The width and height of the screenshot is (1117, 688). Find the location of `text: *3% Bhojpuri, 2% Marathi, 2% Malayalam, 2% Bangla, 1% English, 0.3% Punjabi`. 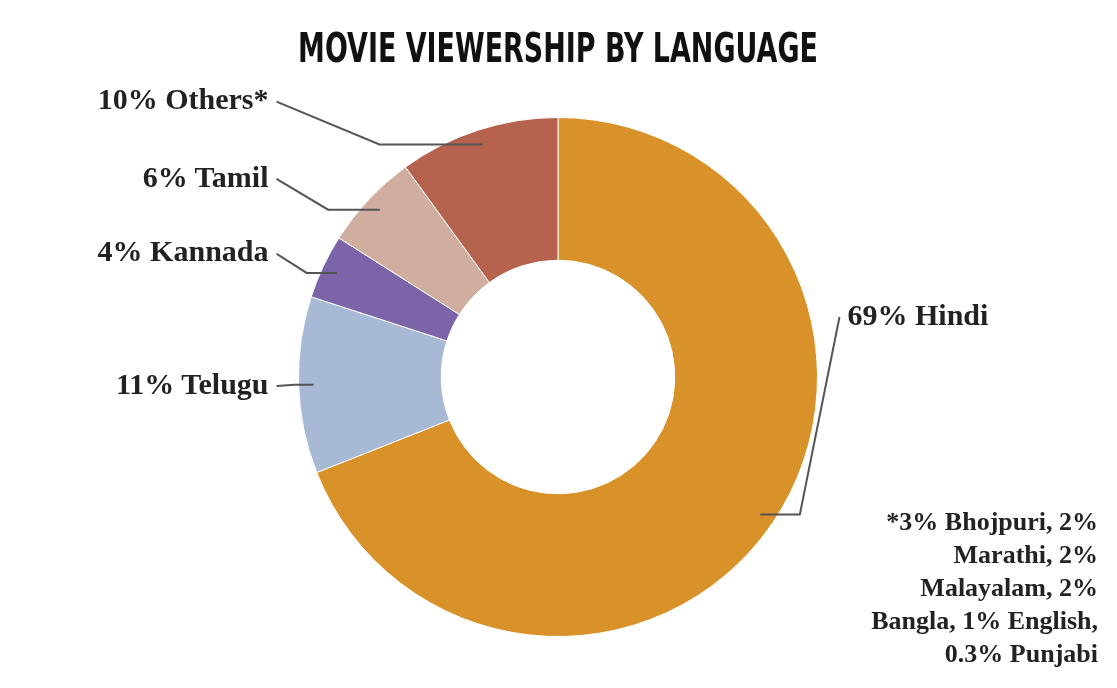

text: *3% Bhojpuri, 2% Marathi, 2% Malayalam, 2% Bangla, 1% English, 0.3% Punjabi is located at coordinates (984, 588).